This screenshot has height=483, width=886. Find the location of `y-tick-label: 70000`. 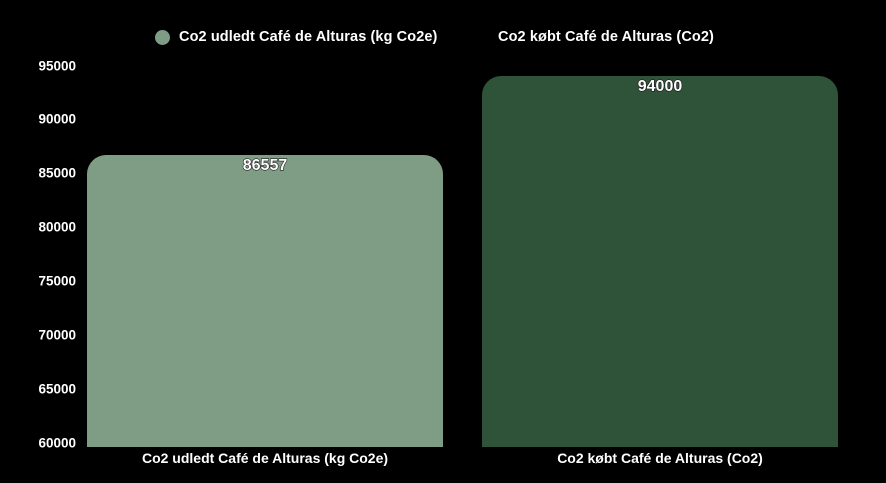

y-tick-label: 70000 is located at coordinates (57, 335).